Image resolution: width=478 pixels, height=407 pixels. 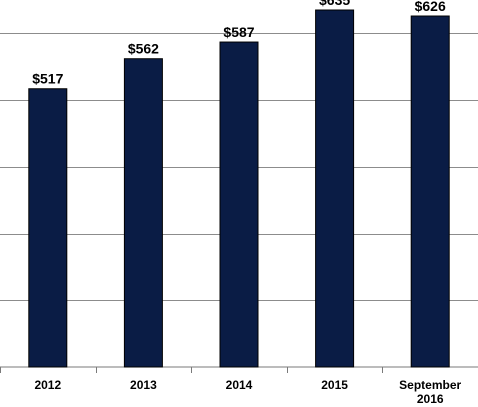 I want to click on category-label-1: 2013, so click(x=143, y=385).